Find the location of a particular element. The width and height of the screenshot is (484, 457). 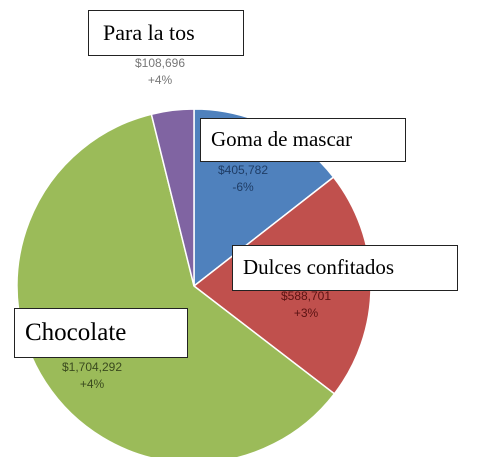

value-label-chocolate: $1,704,292 is located at coordinates (92, 367).